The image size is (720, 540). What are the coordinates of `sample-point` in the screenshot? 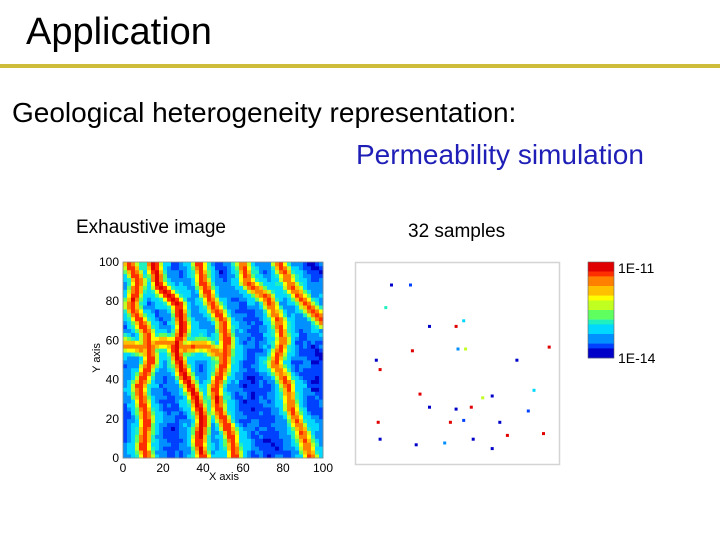 It's located at (445, 443).